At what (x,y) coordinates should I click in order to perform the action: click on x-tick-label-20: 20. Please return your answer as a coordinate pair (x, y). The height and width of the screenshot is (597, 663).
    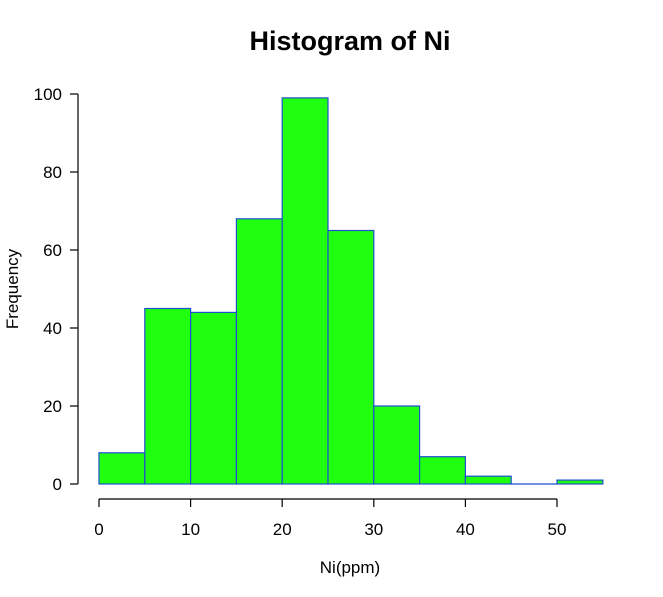
    Looking at the image, I should click on (282, 529).